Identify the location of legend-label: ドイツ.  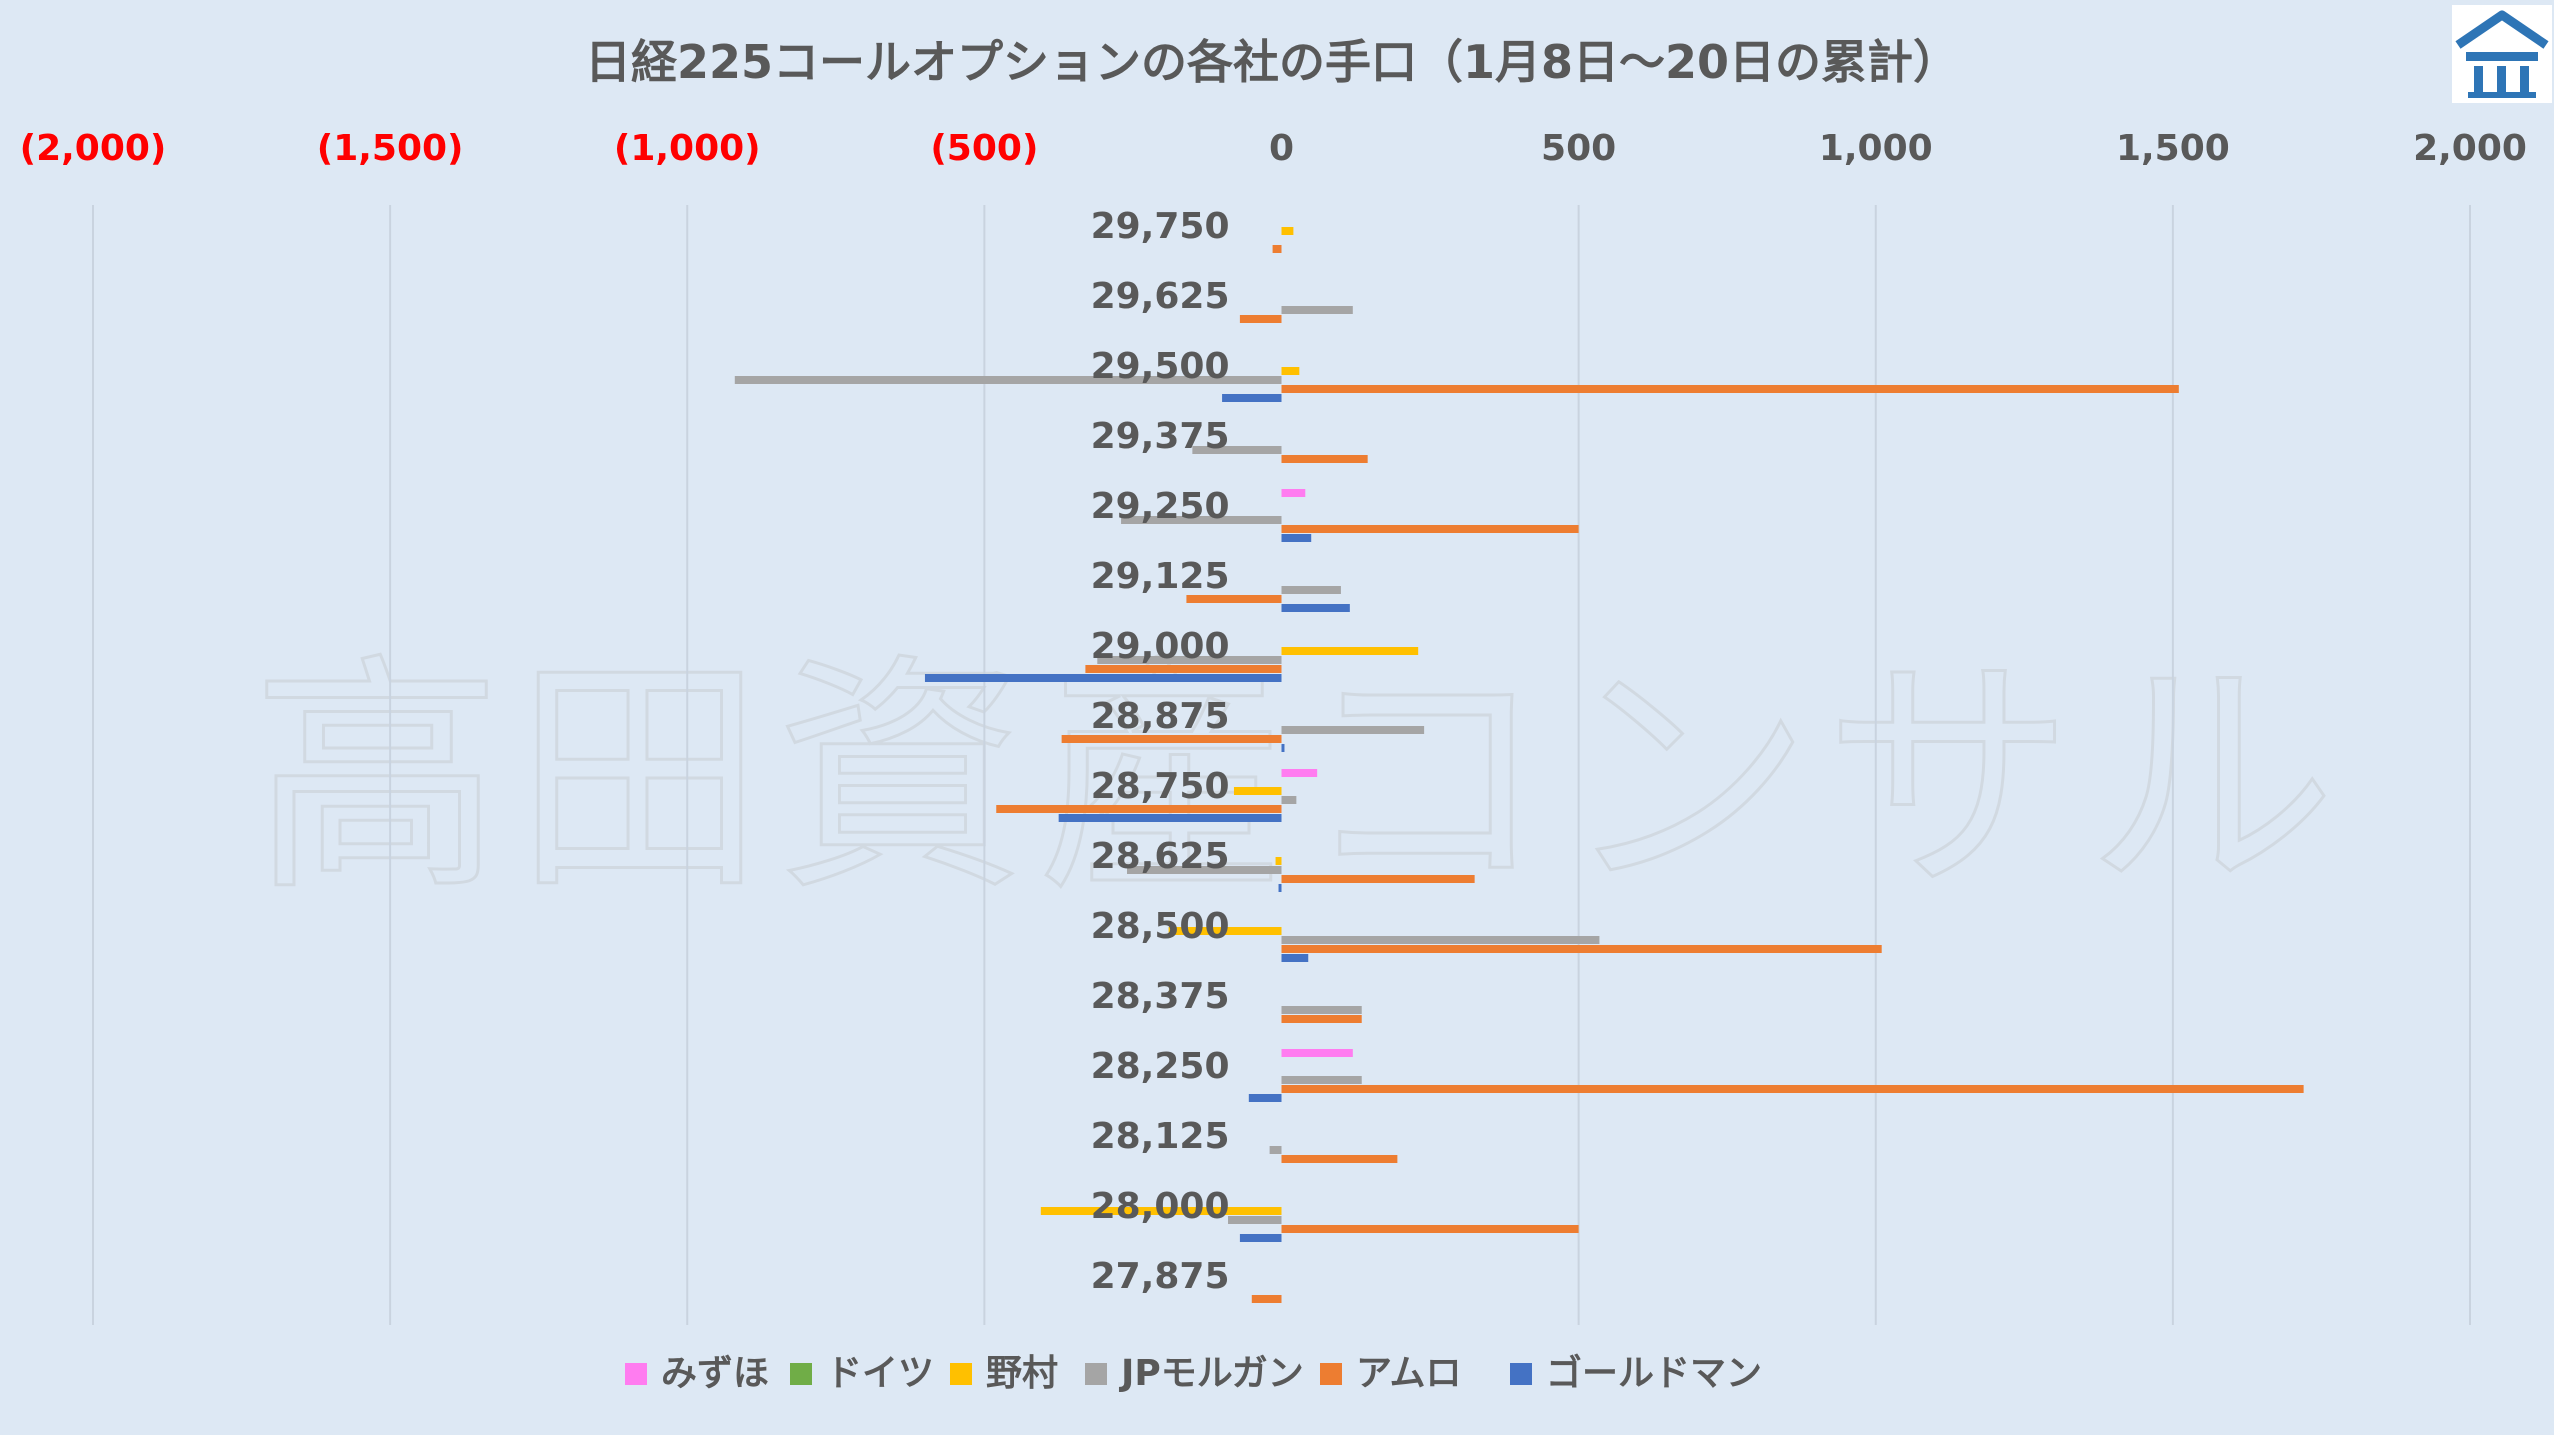
(880, 1373).